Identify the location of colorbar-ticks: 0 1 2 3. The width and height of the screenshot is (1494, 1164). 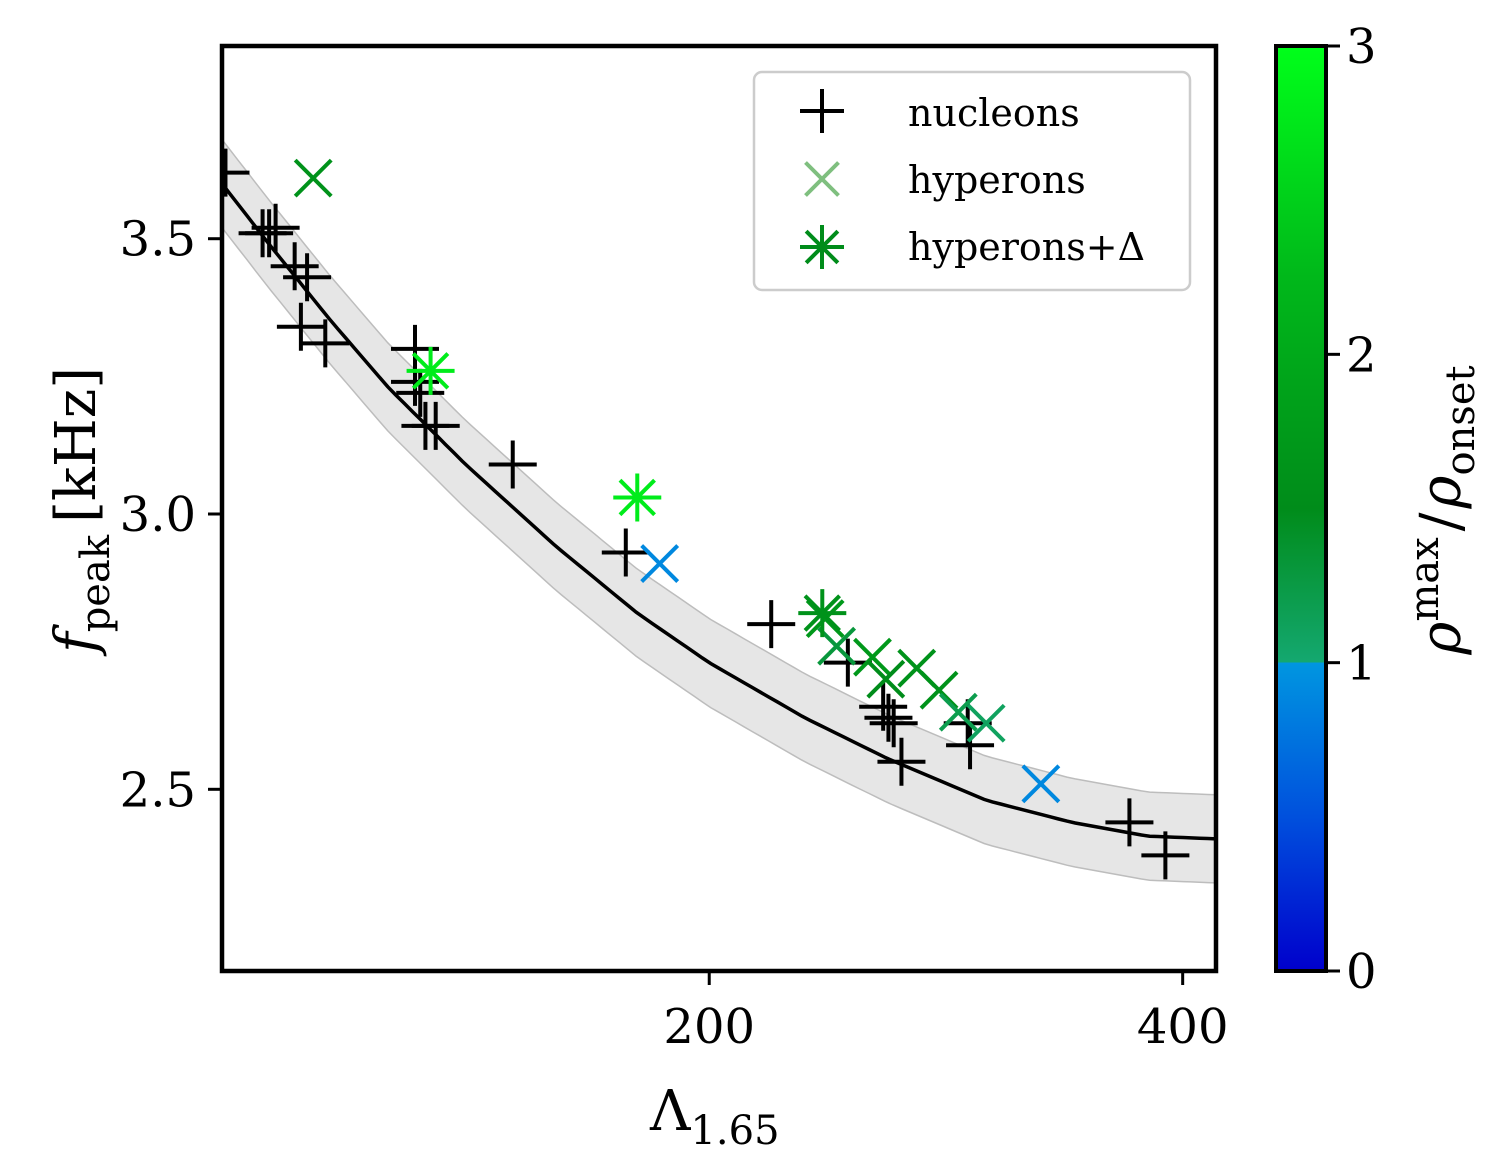
(1351, 509).